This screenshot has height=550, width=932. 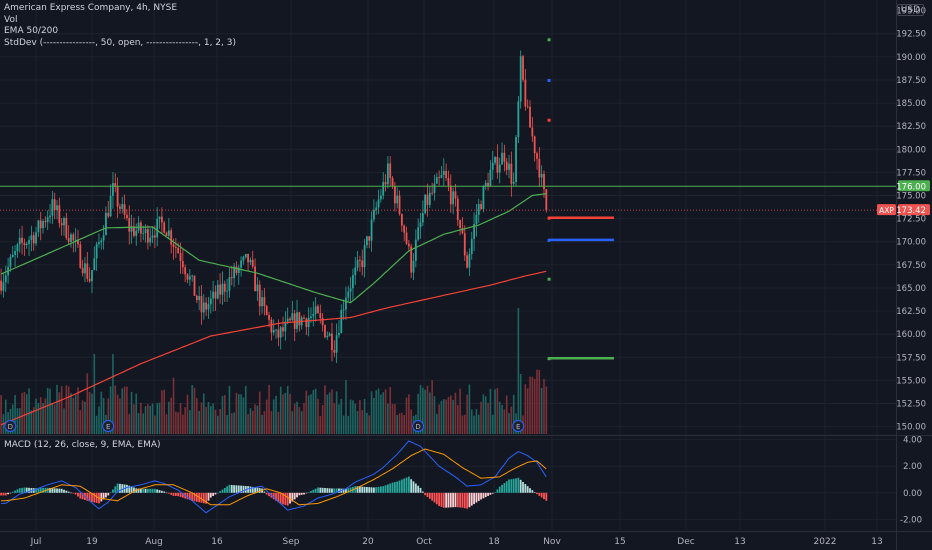 What do you see at coordinates (11, 19) in the screenshot?
I see `volume-legend: Vol` at bounding box center [11, 19].